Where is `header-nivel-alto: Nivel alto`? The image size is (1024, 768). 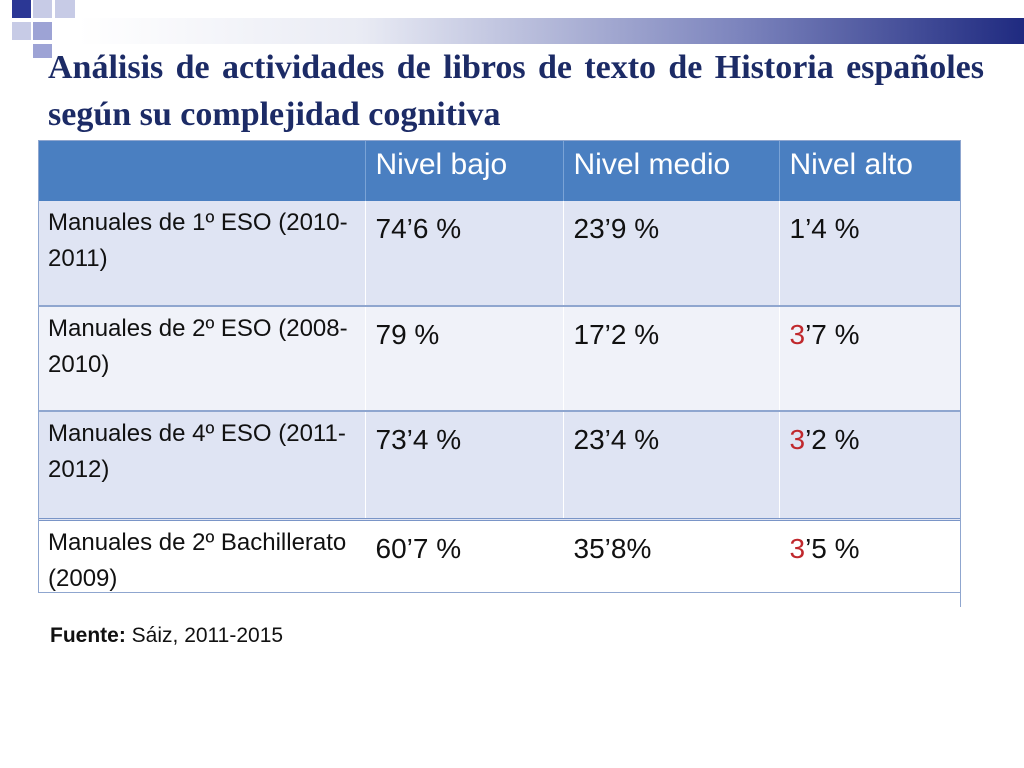 header-nivel-alto: Nivel alto is located at coordinates (869, 170).